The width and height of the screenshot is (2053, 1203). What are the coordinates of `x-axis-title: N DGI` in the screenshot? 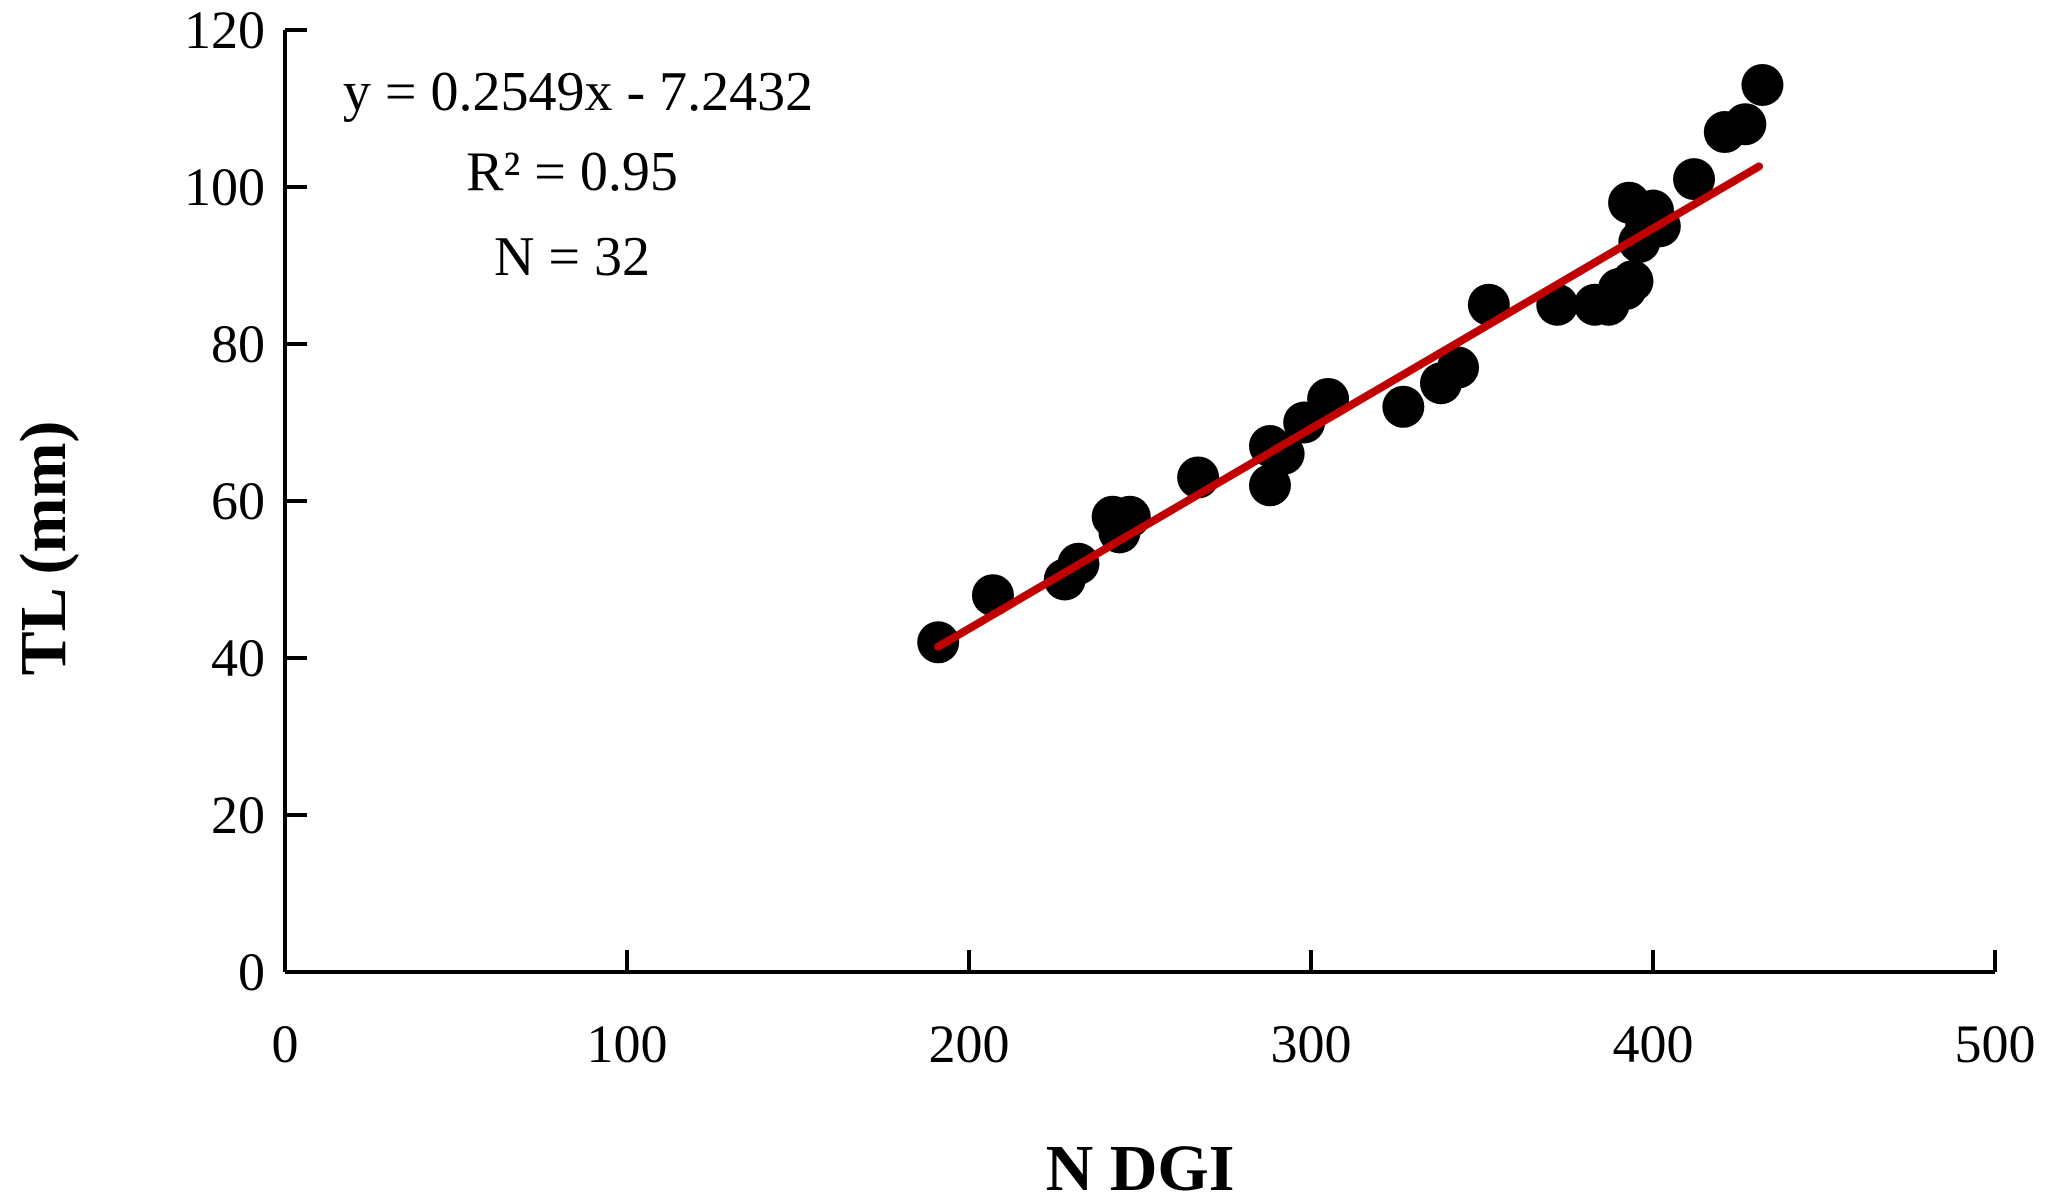 It's located at (1140, 1167).